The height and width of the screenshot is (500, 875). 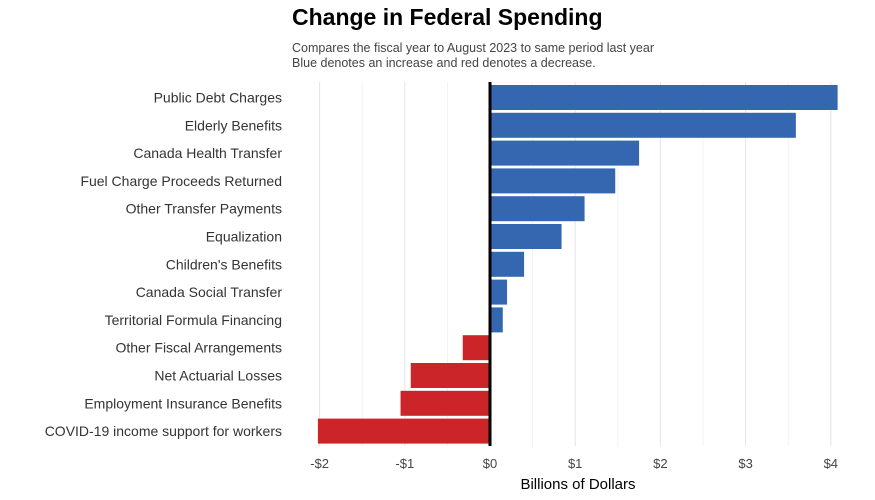 I want to click on x-tick-label: -$1, so click(x=404, y=463).